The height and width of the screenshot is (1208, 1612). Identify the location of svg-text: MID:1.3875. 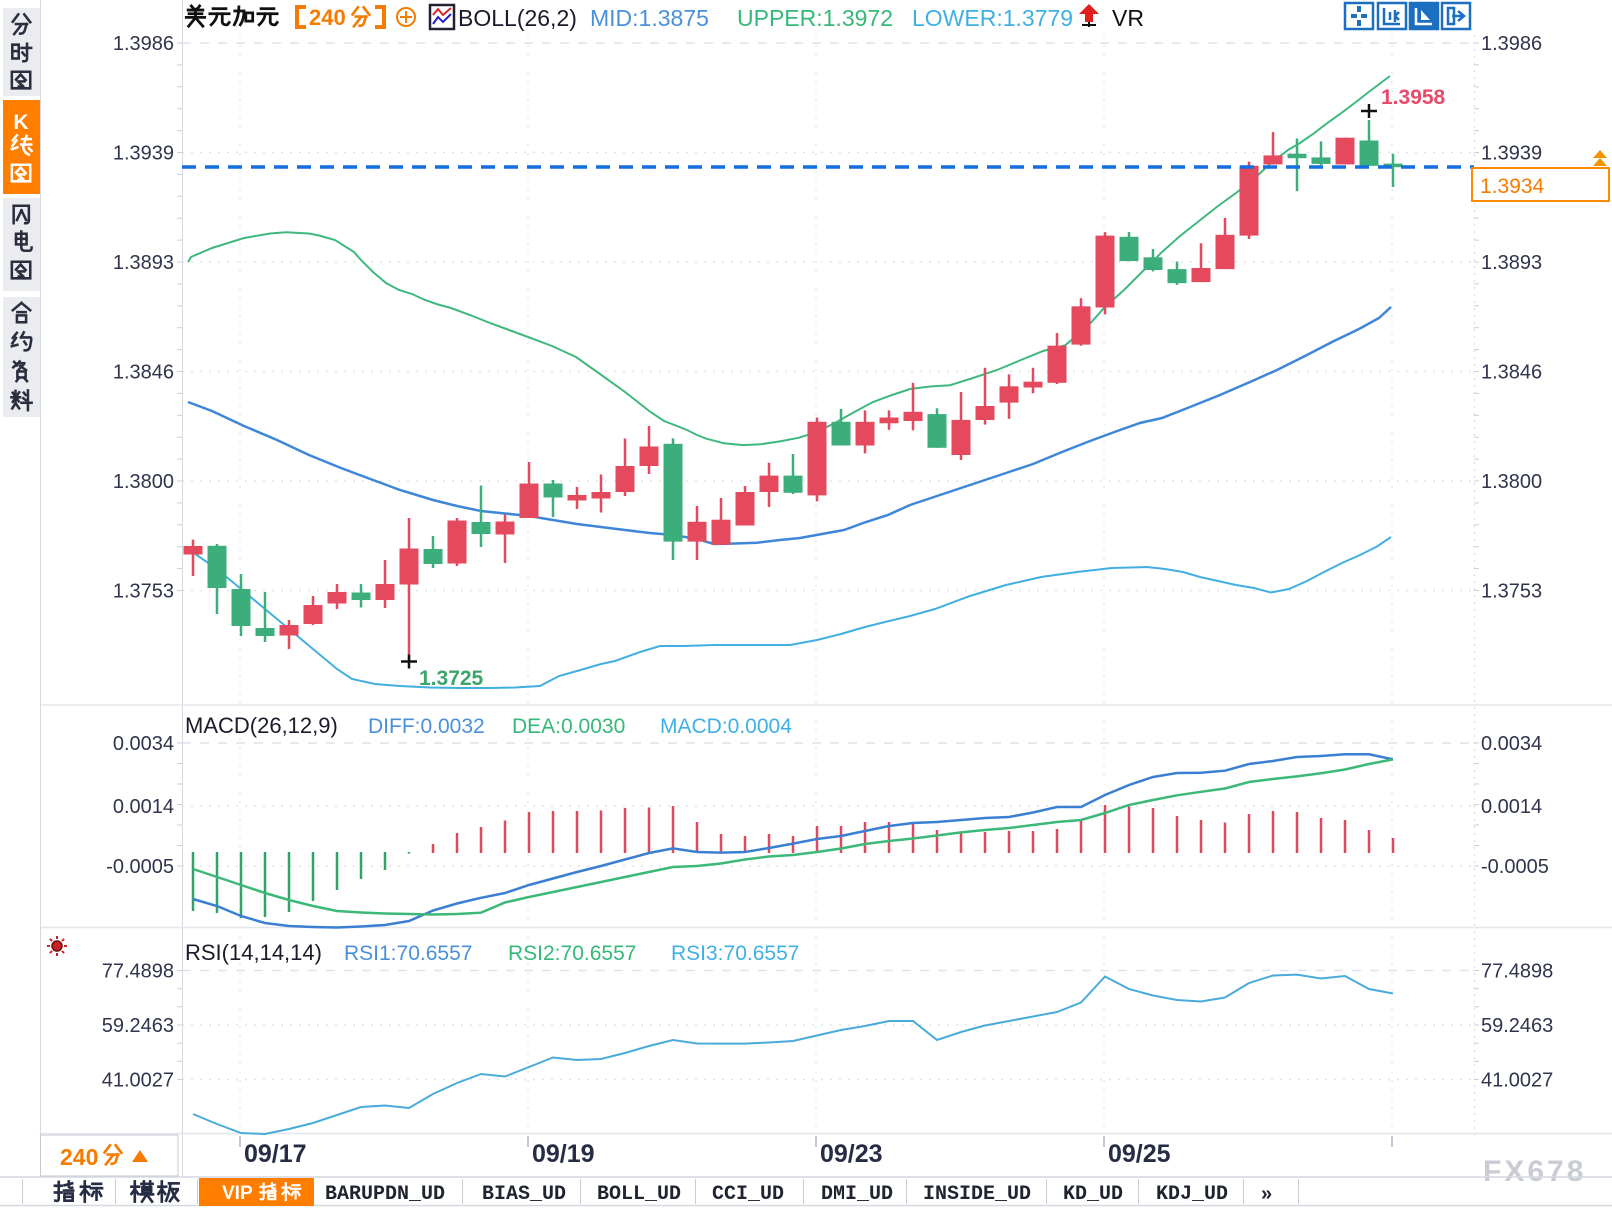
(649, 18).